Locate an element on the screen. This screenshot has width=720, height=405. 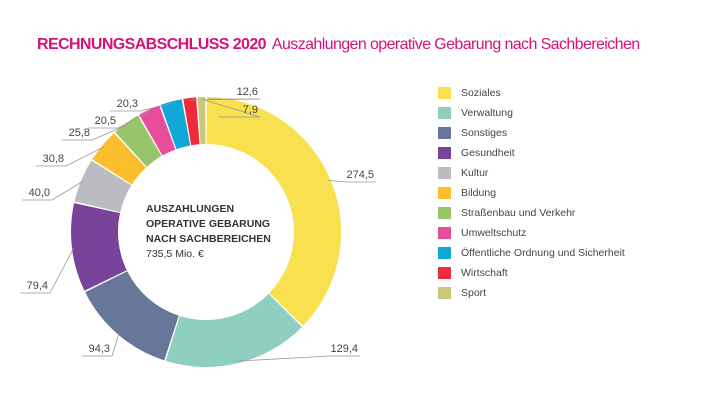
title-bold: RECHNUNGSABSCHLUSS 2020 is located at coordinates (152, 44).